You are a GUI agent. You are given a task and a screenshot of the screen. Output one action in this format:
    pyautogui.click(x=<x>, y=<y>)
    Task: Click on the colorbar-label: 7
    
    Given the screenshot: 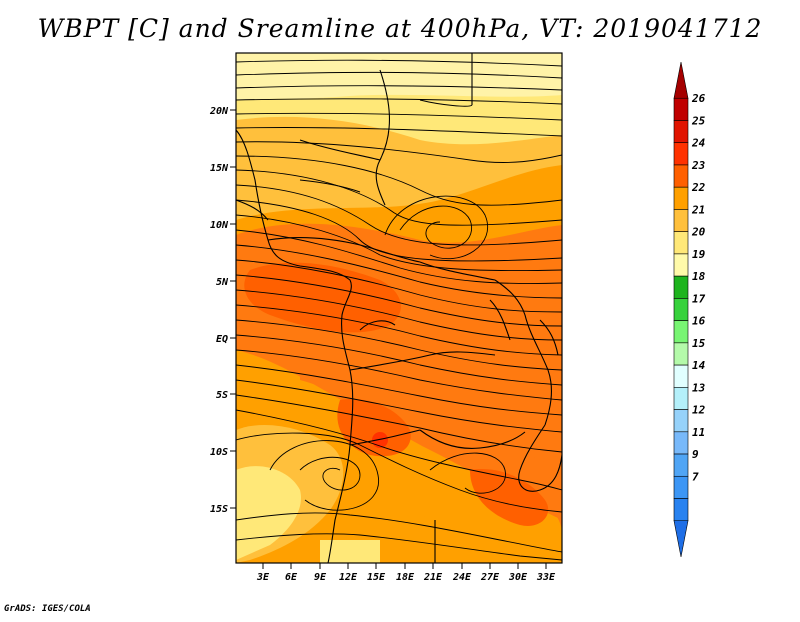 What is the action you would take?
    pyautogui.click(x=695, y=476)
    